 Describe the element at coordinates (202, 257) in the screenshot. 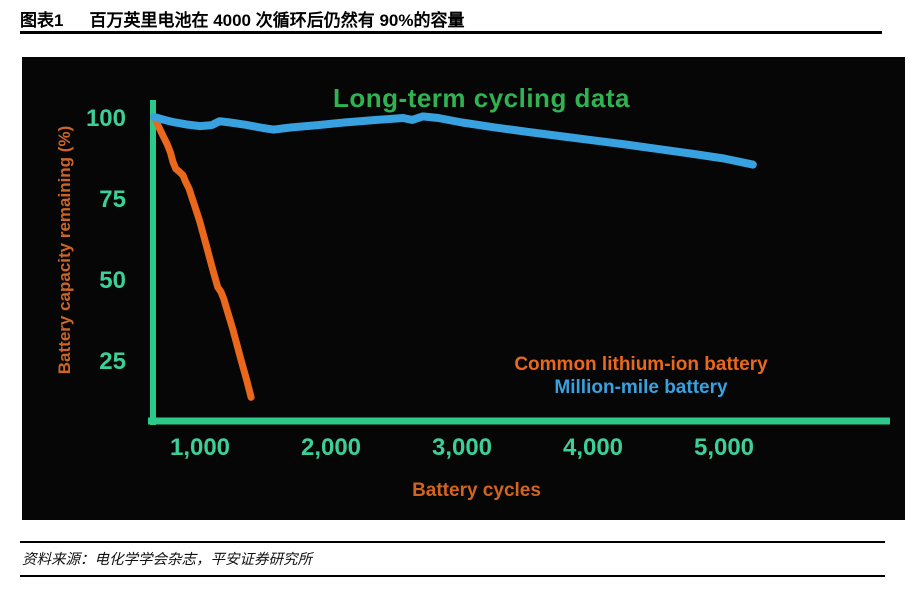

I see `series-line-common-lithium-ion-battery` at that location.